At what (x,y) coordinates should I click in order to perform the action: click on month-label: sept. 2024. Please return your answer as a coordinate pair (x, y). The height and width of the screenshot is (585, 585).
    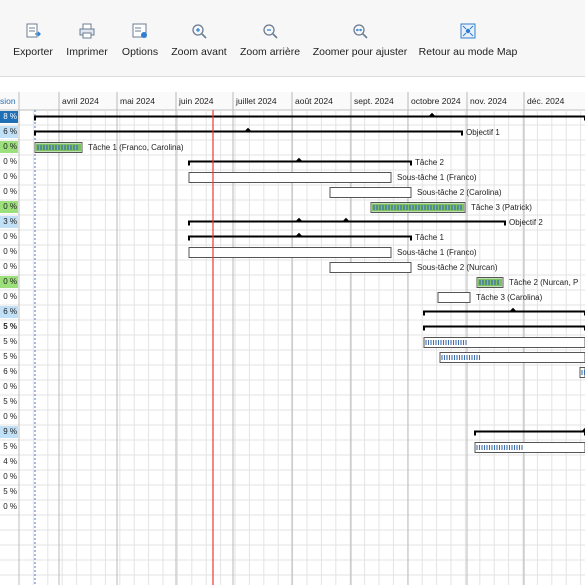
    Looking at the image, I should click on (374, 101).